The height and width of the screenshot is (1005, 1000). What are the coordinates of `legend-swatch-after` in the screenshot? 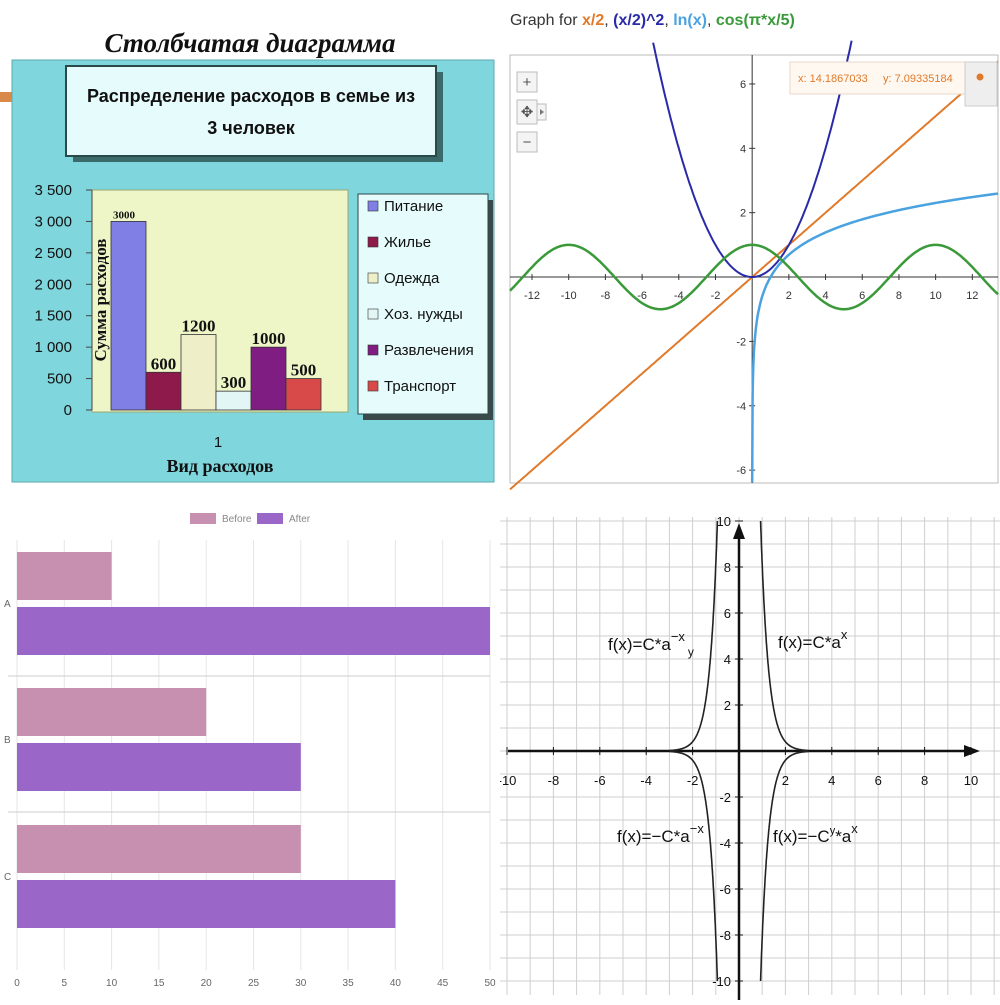 It's located at (270, 518).